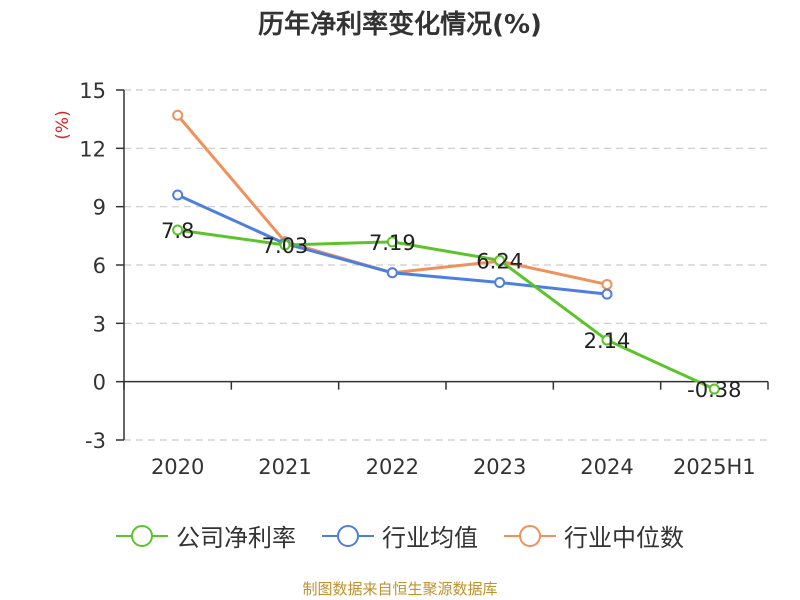 The width and height of the screenshot is (800, 600). I want to click on legend-marker-industry-median, so click(530, 536).